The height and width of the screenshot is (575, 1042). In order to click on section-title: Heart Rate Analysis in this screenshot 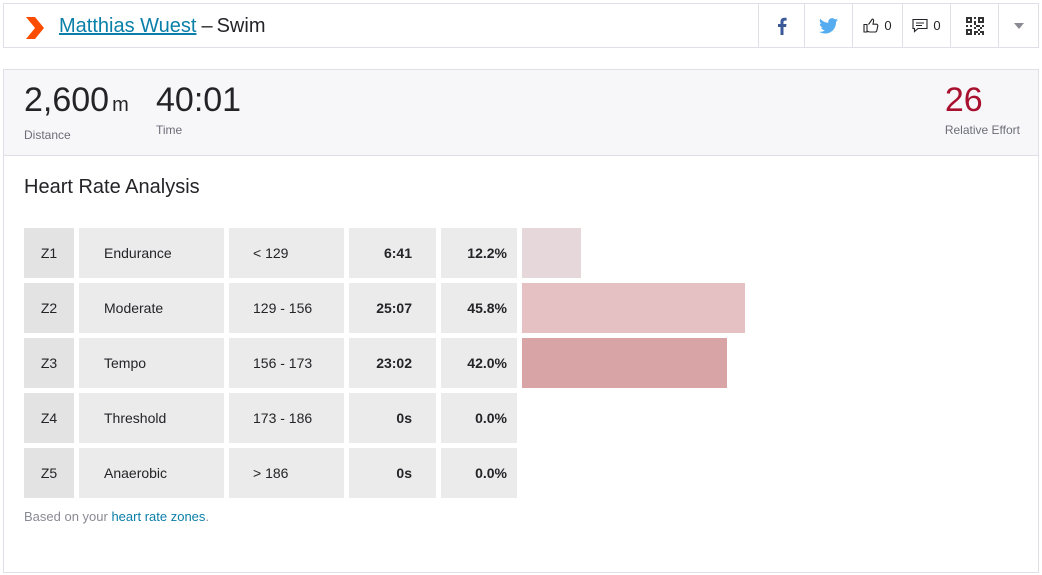, I will do `click(112, 187)`.